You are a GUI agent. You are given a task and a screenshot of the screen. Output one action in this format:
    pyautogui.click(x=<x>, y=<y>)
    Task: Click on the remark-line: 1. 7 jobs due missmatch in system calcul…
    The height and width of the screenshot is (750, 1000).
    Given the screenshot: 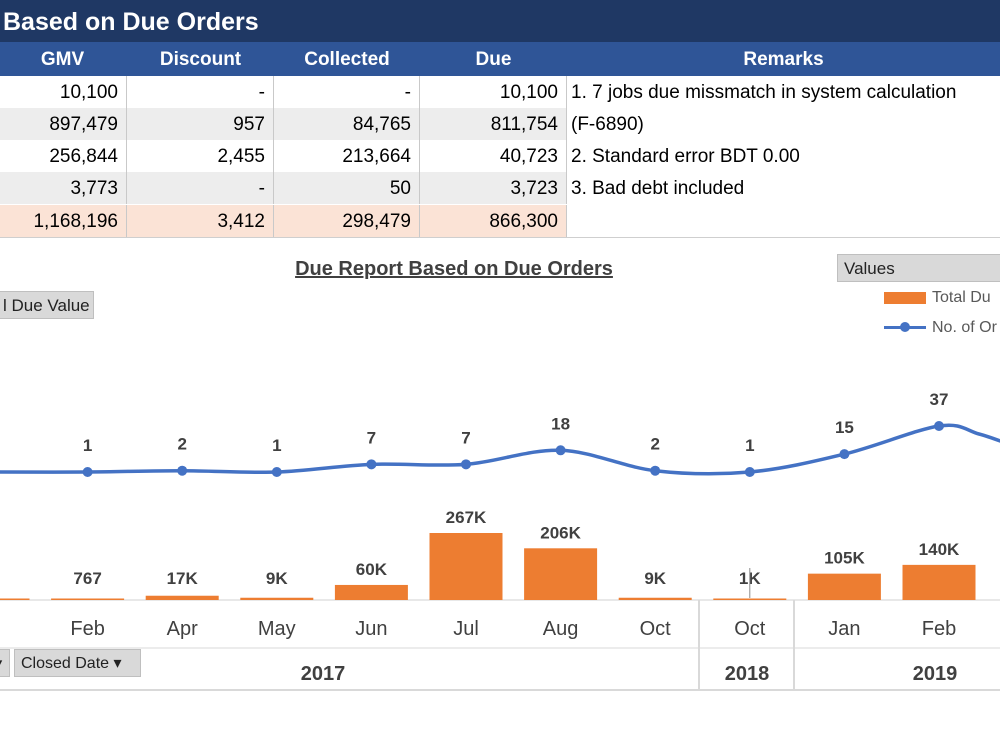 What is the action you would take?
    pyautogui.click(x=764, y=92)
    